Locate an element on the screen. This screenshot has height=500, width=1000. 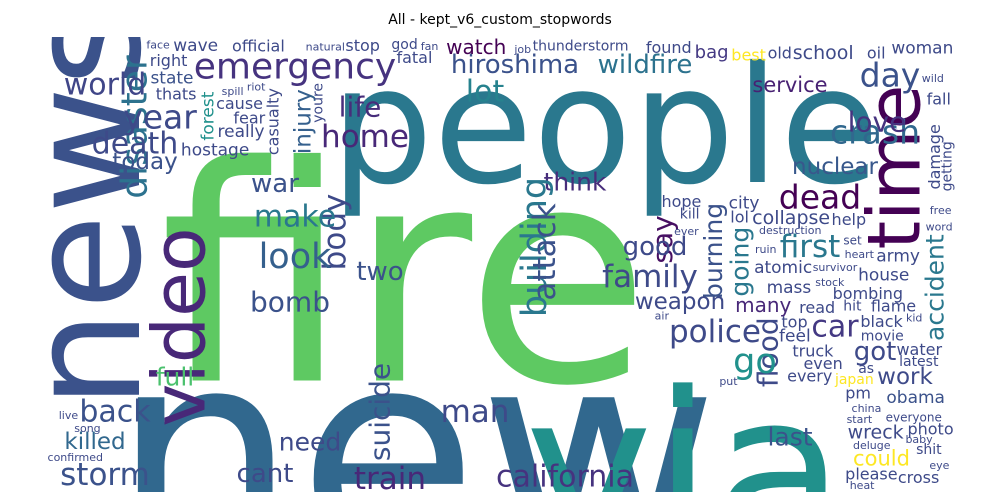
word-song: song is located at coordinates (87, 428).